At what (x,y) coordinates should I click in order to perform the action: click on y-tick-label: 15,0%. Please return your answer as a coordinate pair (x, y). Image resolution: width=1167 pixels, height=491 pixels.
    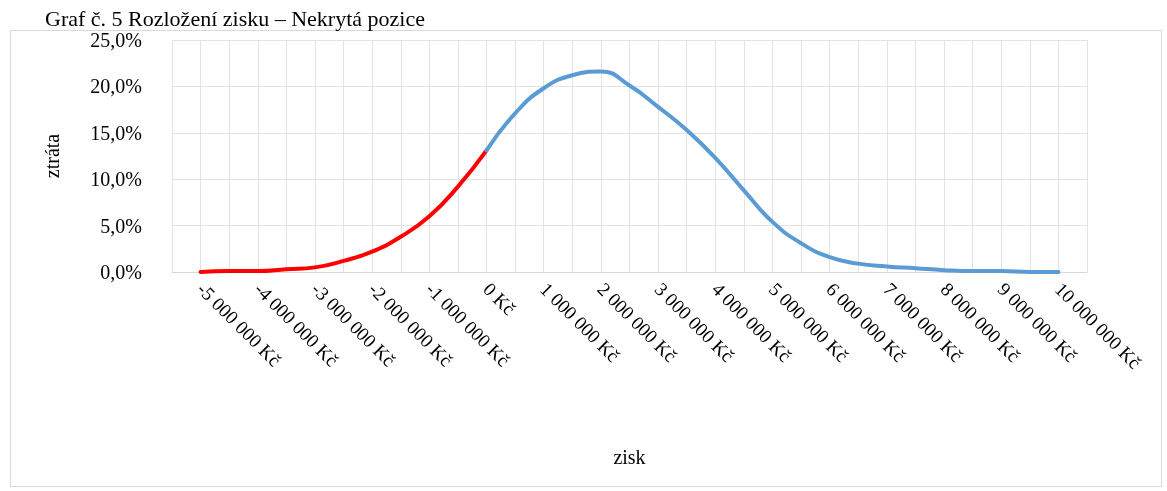
    Looking at the image, I should click on (116, 132).